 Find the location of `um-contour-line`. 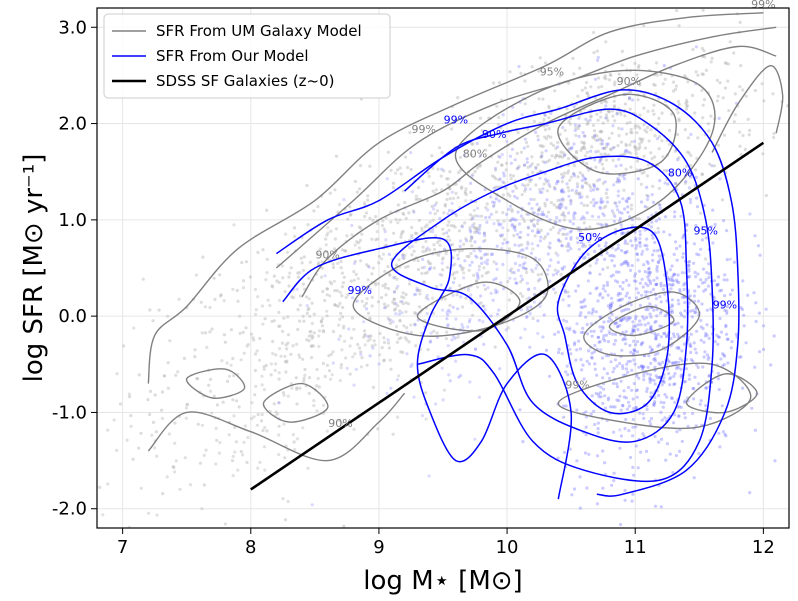

um-contour-line is located at coordinates (276, 427).